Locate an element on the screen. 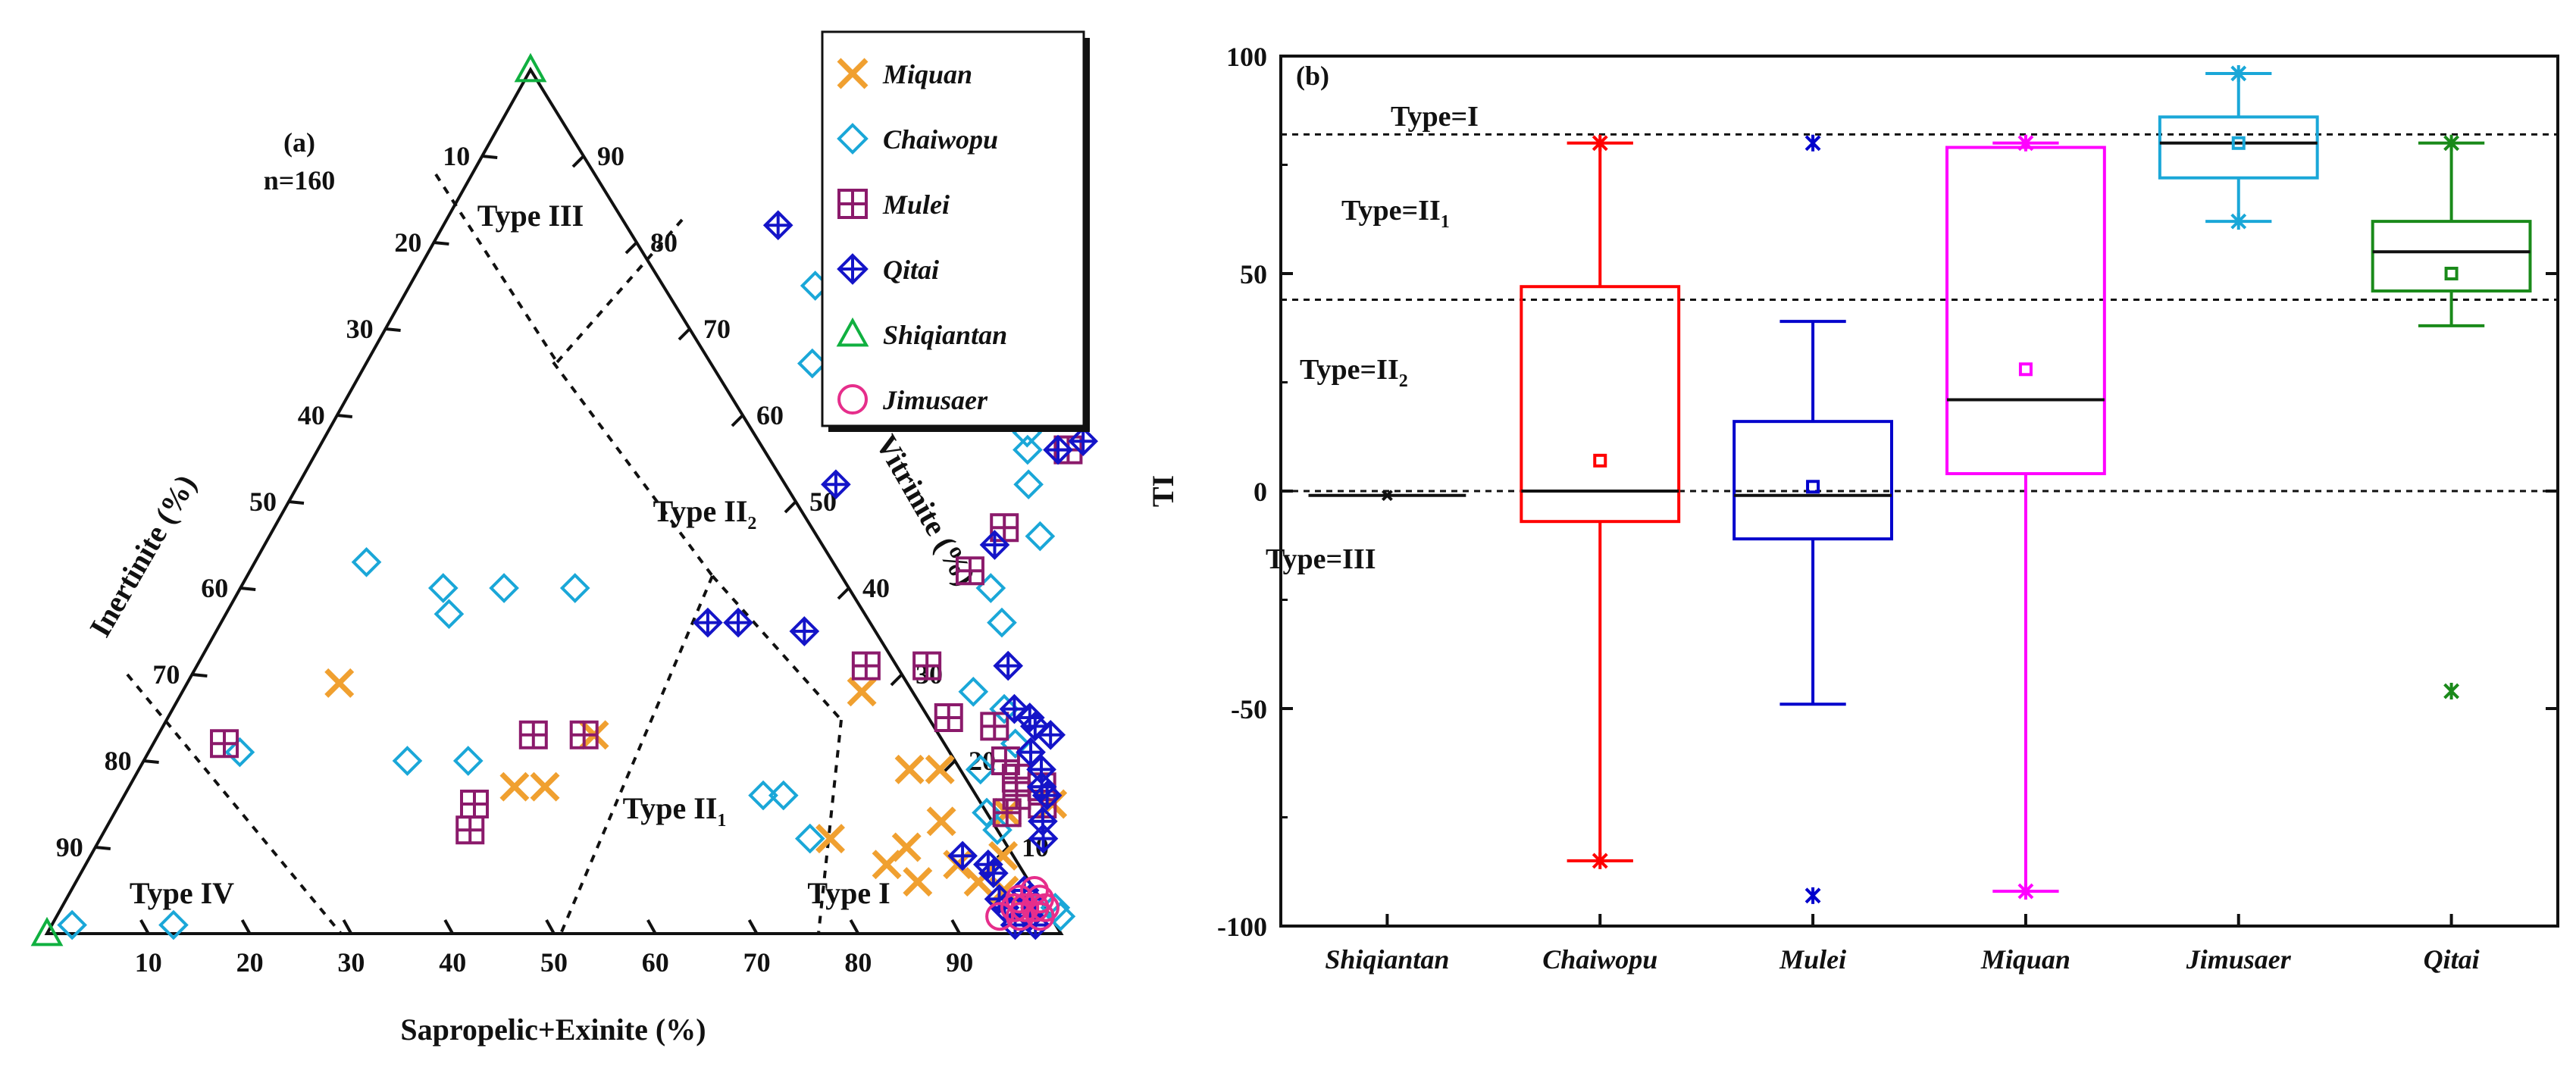  type-threshold-label: Type=II2 is located at coordinates (1354, 372).